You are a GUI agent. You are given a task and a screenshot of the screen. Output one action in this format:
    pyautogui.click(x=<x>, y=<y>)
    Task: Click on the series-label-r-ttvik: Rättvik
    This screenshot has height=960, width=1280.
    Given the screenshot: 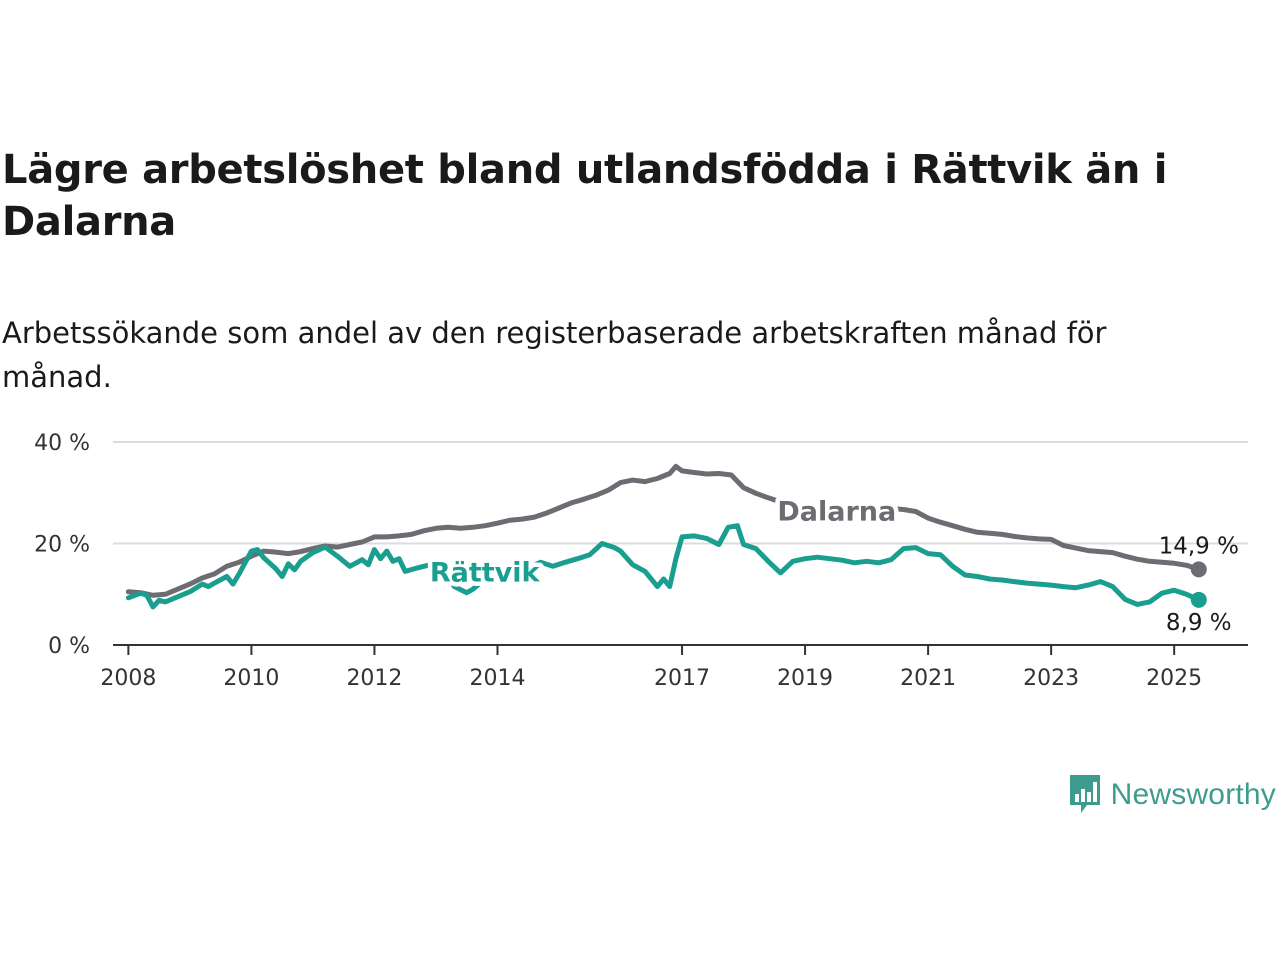 What is the action you would take?
    pyautogui.click(x=485, y=573)
    